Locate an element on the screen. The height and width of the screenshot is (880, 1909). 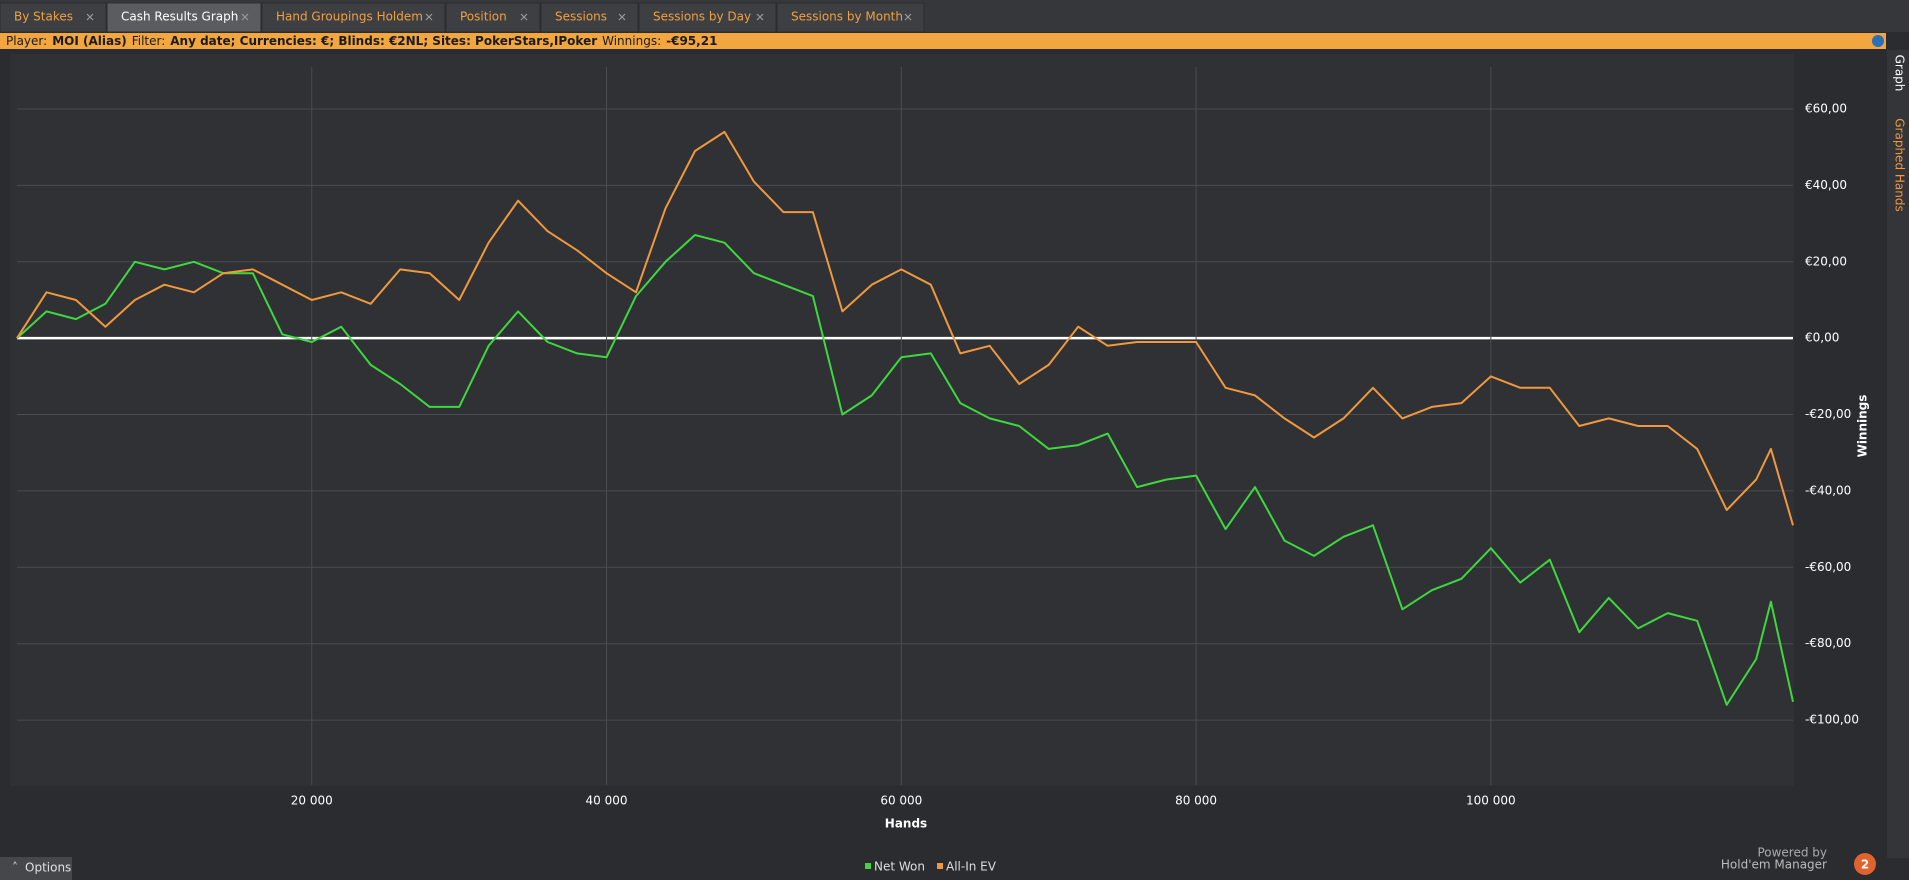
sidebar is located at coordinates (1898, 454).